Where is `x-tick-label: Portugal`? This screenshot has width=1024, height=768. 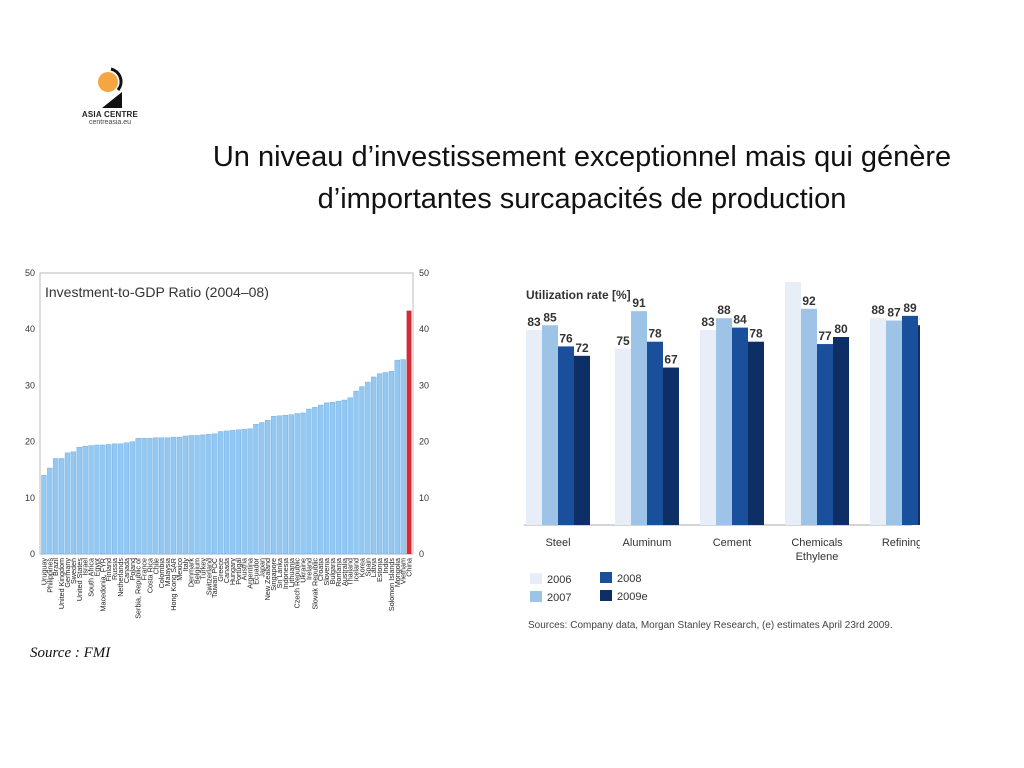
x-tick-label: Portugal is located at coordinates (238, 571).